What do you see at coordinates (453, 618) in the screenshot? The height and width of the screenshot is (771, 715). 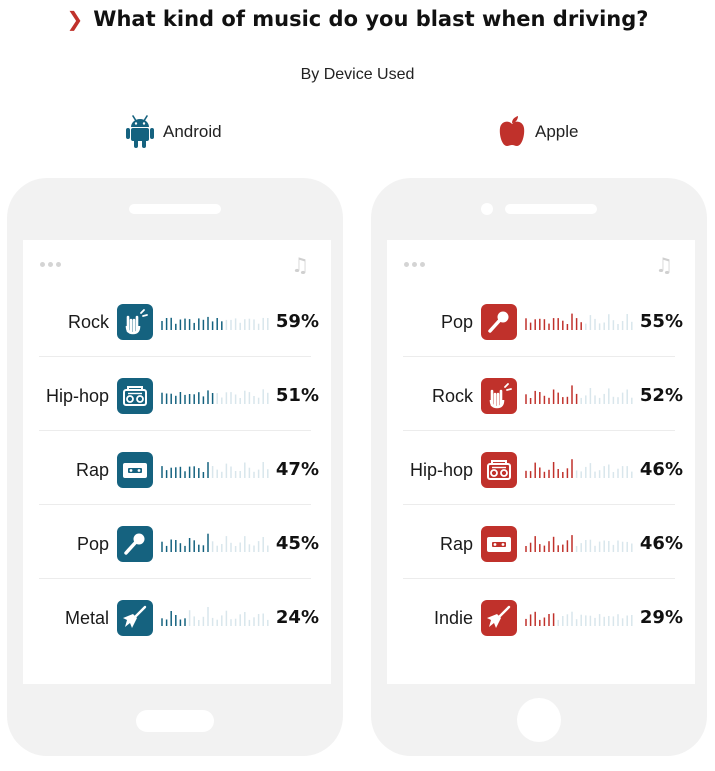 I see `category-label: Indie` at bounding box center [453, 618].